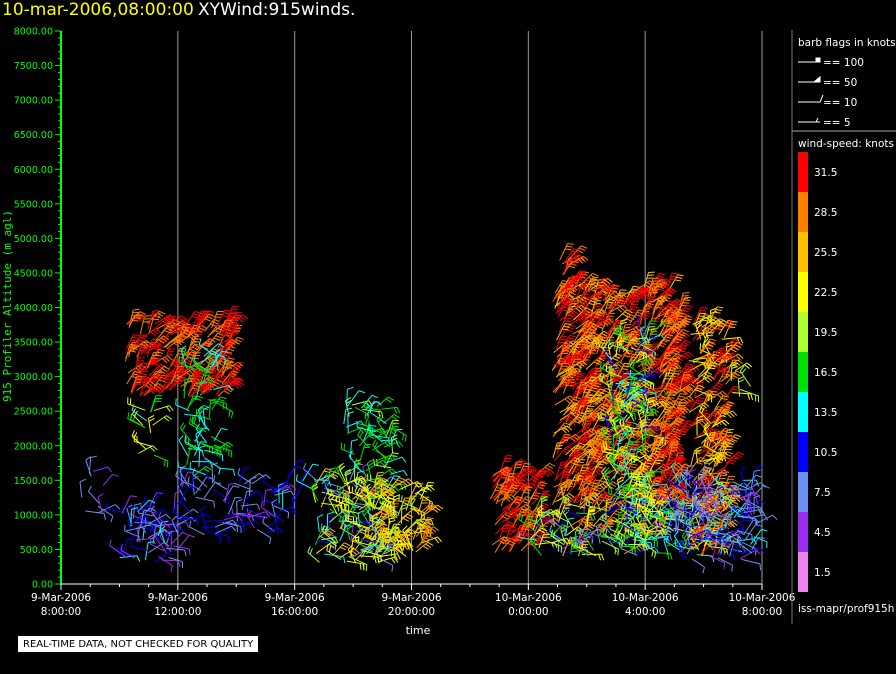 This screenshot has width=896, height=674. Describe the element at coordinates (840, 83) in the screenshot. I see `barb-legend-label: == 50` at that location.